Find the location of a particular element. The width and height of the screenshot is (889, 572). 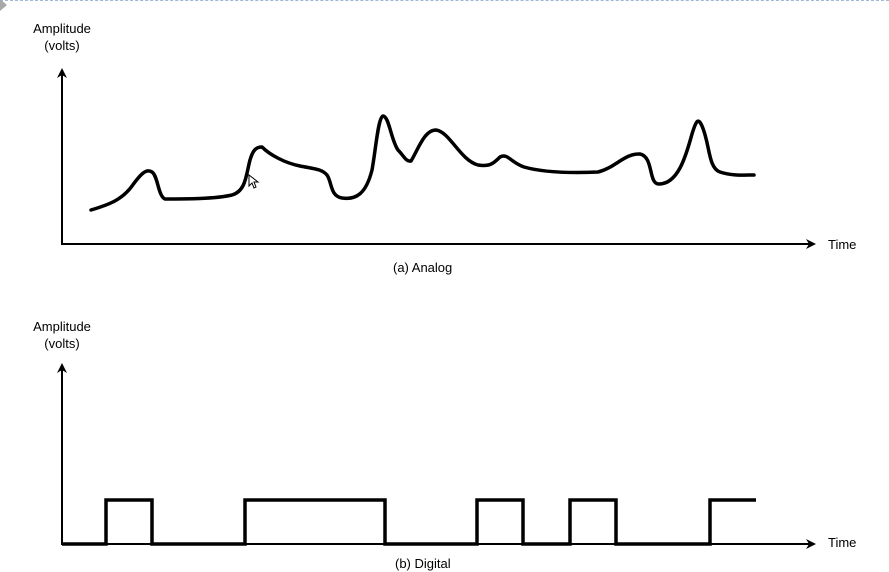

digital-y-axis-label-line2: (volts) is located at coordinates (62, 343).